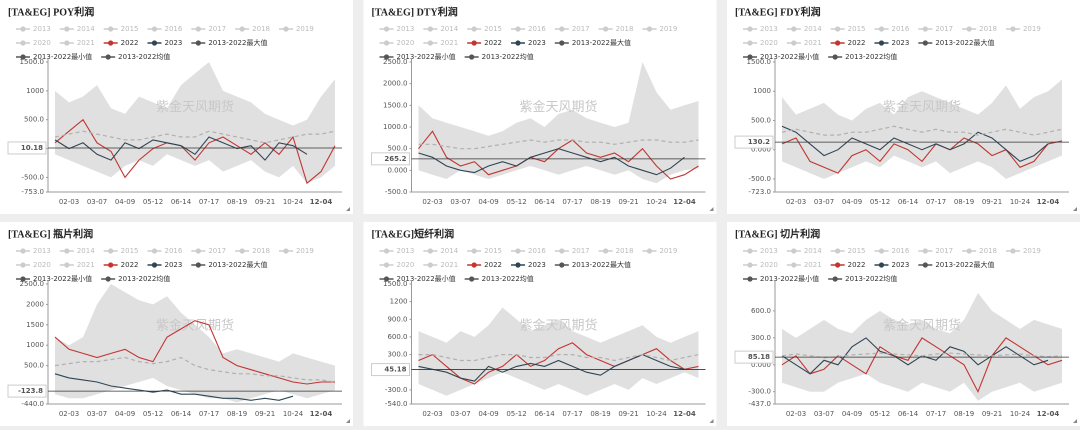  Describe the element at coordinates (395, 84) in the screenshot. I see `y-tick-label: 2000.0` at that location.